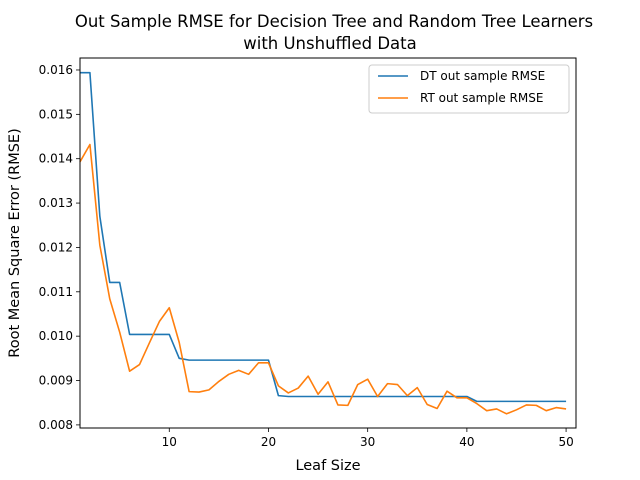  What do you see at coordinates (330, 43) in the screenshot?
I see `chart-title-line2: with Unshuffled Data` at bounding box center [330, 43].